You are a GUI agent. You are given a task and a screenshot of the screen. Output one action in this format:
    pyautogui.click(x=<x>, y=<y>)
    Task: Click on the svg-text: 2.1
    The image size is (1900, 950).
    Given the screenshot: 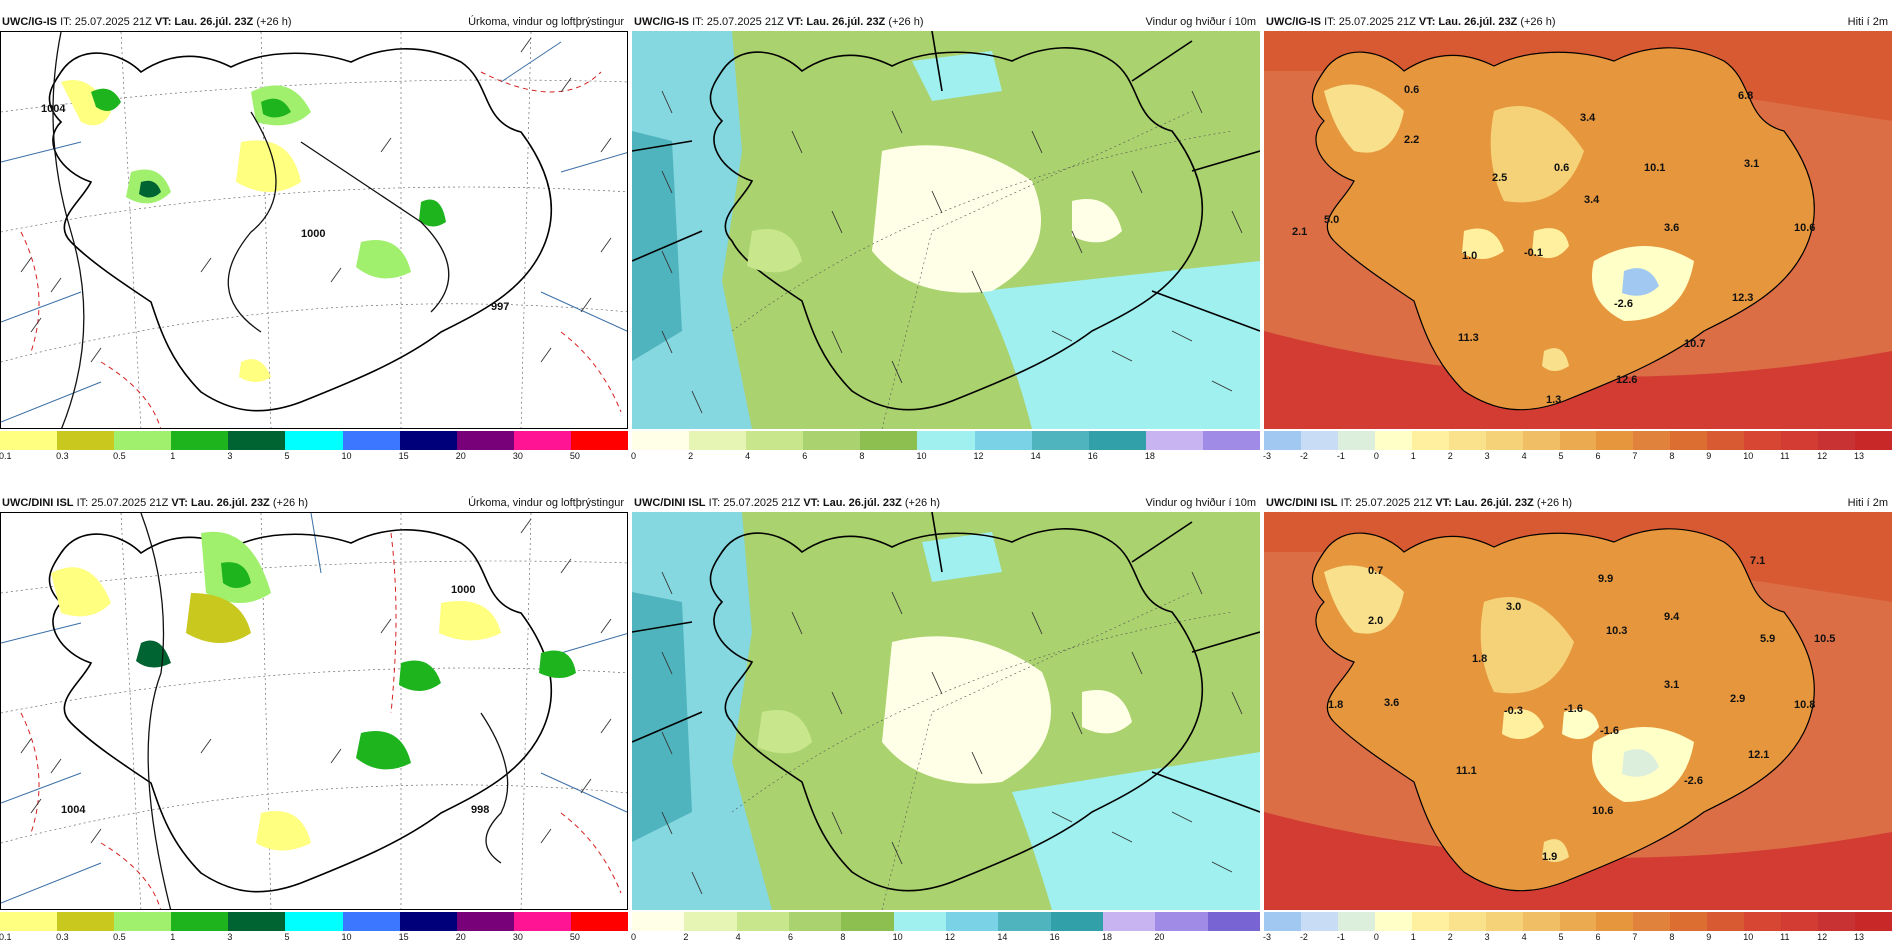 What is the action you would take?
    pyautogui.click(x=1299, y=232)
    